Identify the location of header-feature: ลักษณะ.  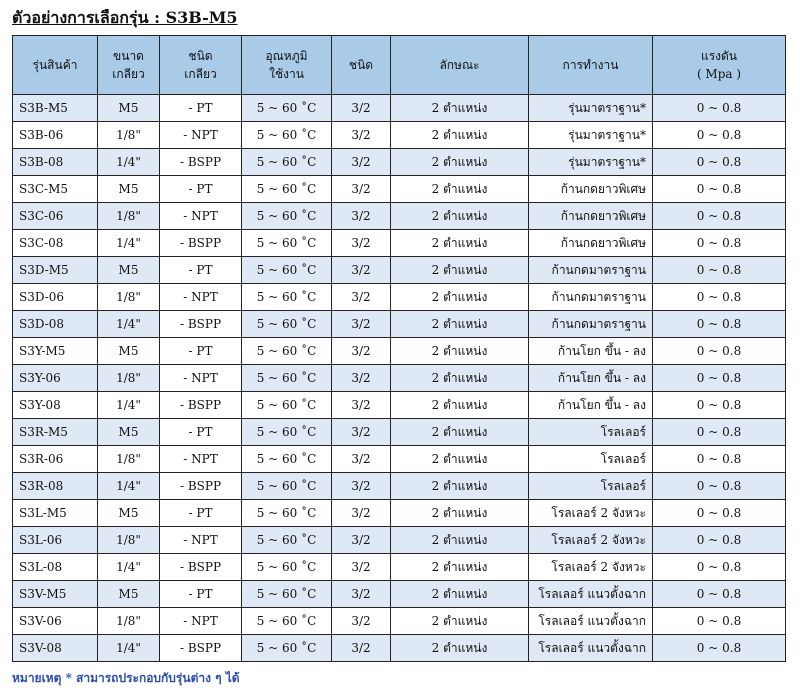
(459, 65).